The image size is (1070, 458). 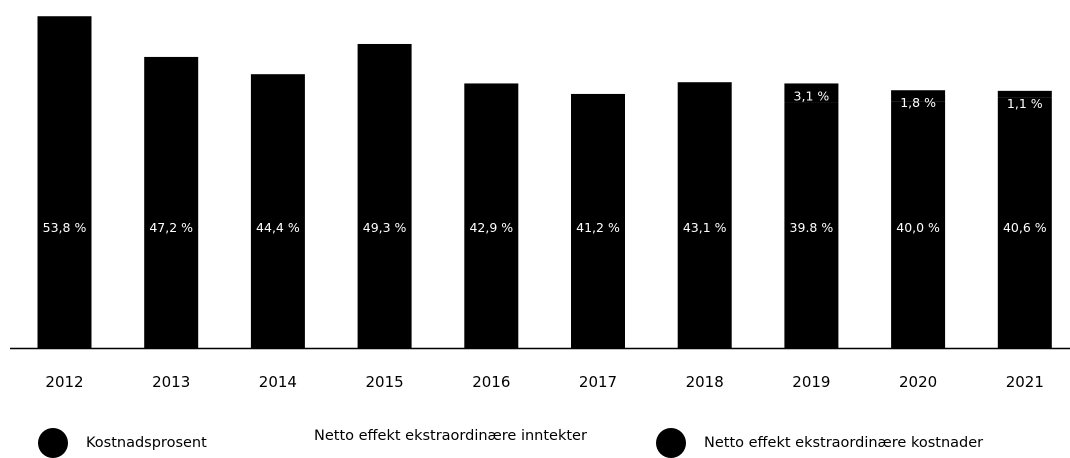 I want to click on x-tick-label: 2012, so click(x=64, y=382).